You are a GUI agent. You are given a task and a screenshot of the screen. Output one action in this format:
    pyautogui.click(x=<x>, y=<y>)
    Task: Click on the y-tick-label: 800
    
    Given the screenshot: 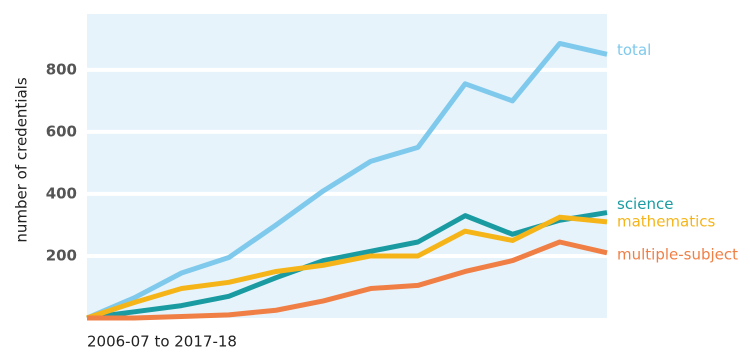 What is the action you would take?
    pyautogui.click(x=61, y=69)
    